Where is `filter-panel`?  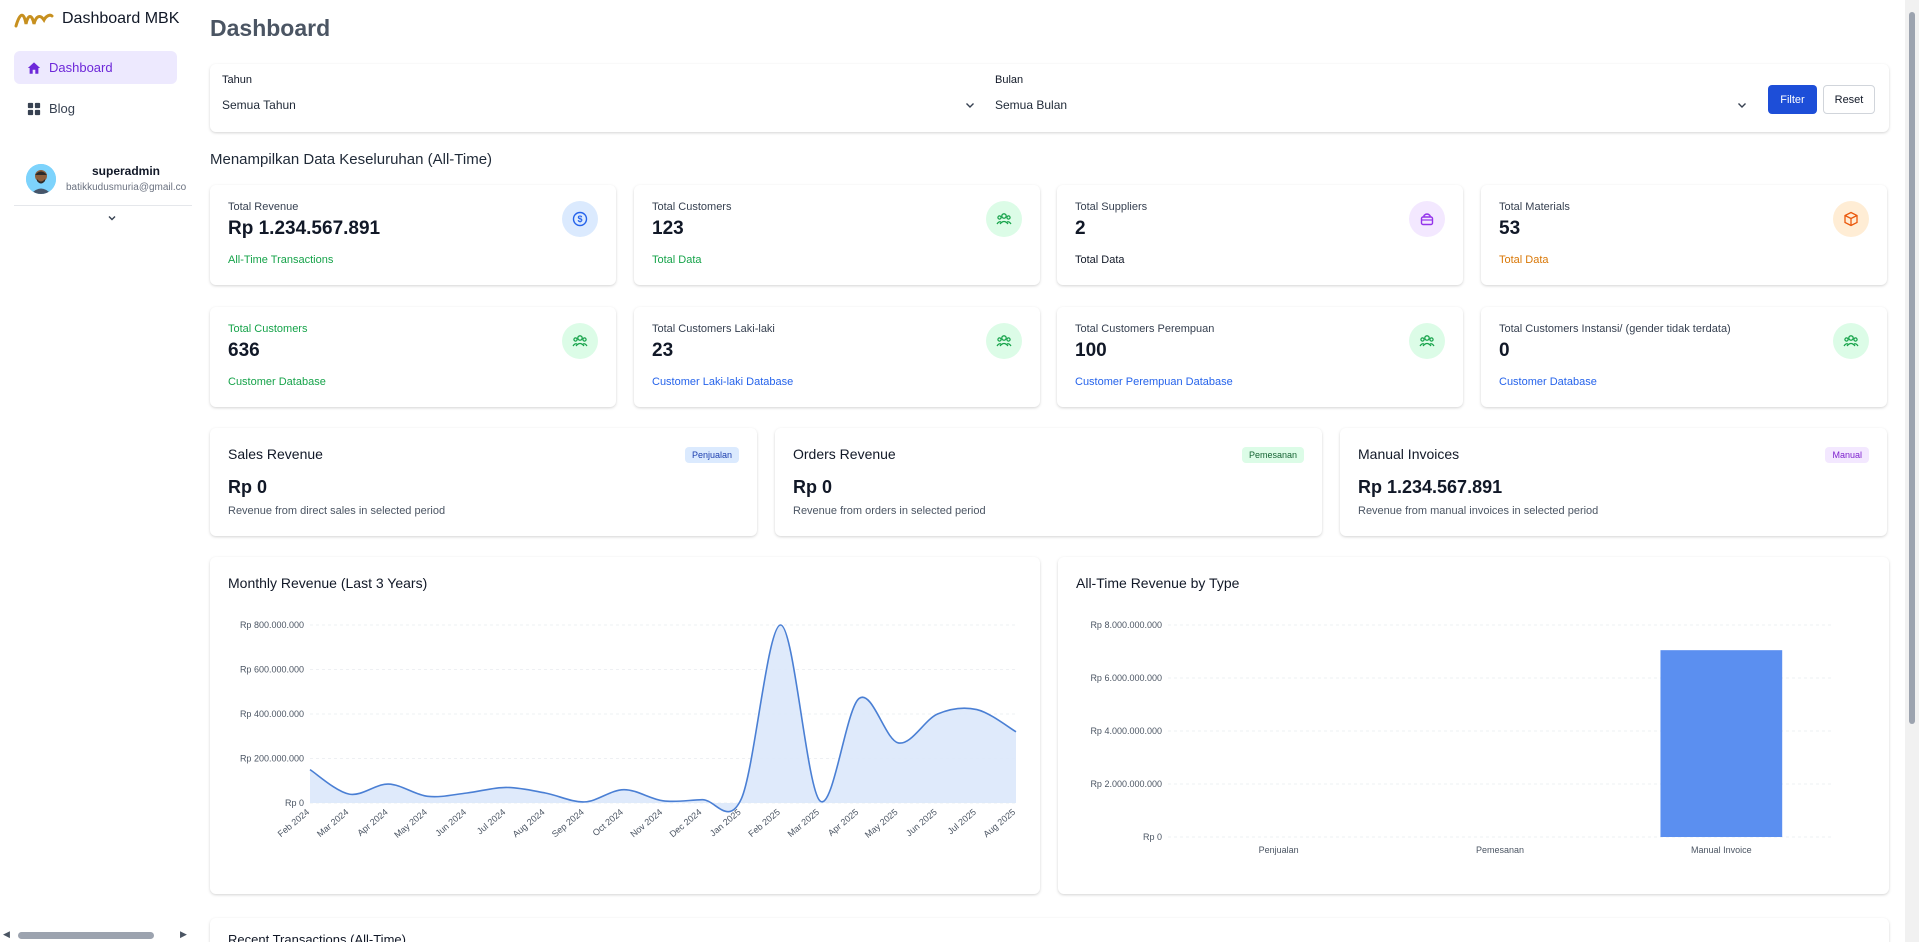
filter-panel is located at coordinates (1049, 98).